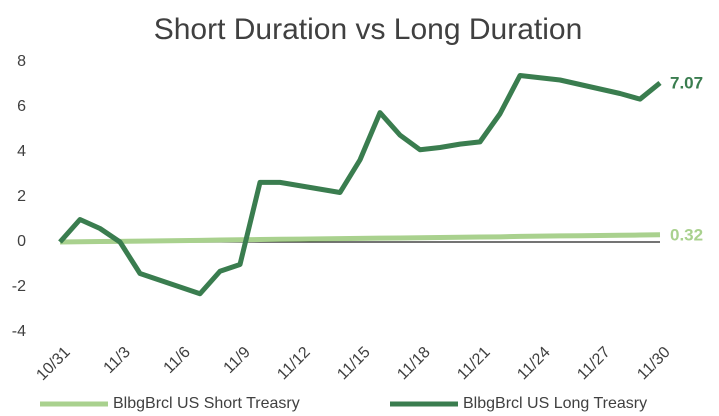 This screenshot has width=719, height=416. What do you see at coordinates (594, 364) in the screenshot?
I see `x-tick-label: 11/27` at bounding box center [594, 364].